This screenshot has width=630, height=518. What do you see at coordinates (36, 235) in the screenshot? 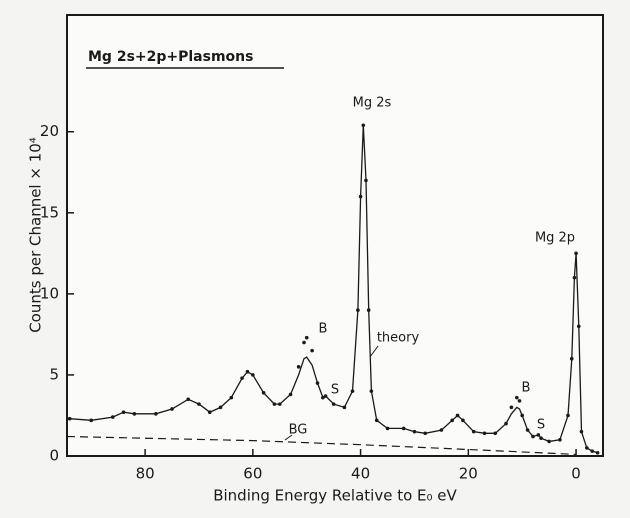
I see `y-axis-label: Counts per Channel × 10⁴` at bounding box center [36, 235].